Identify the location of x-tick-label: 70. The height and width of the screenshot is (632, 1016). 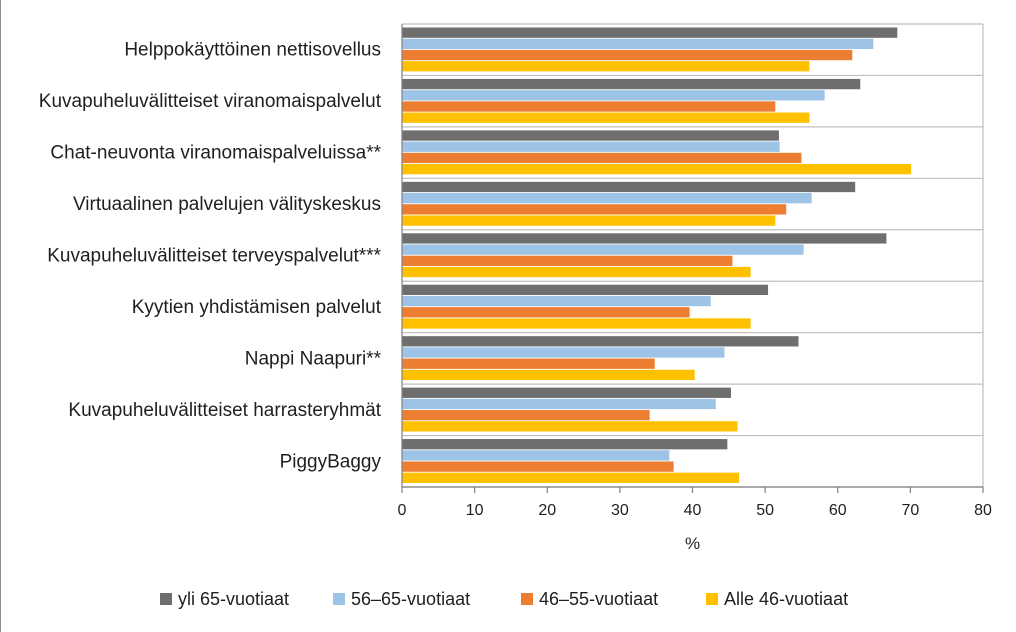
(910, 510).